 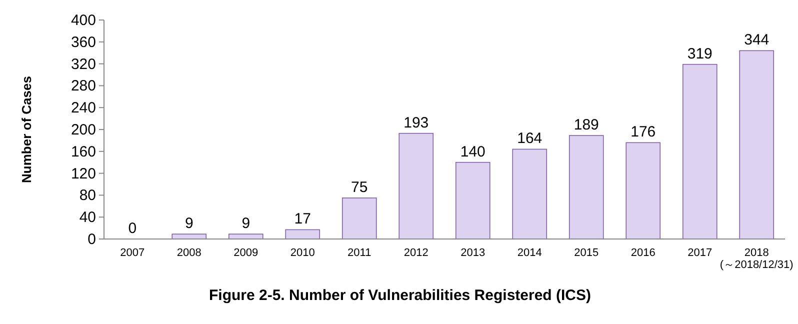 What do you see at coordinates (586, 125) in the screenshot?
I see `data-label: 189` at bounding box center [586, 125].